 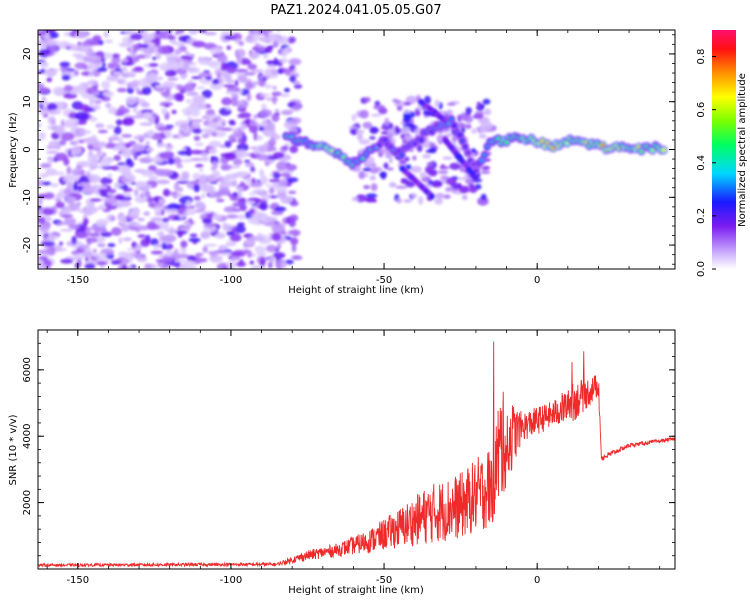 What do you see at coordinates (356, 590) in the screenshot?
I see `snr-xlabel: Height of straight line (km)` at bounding box center [356, 590].